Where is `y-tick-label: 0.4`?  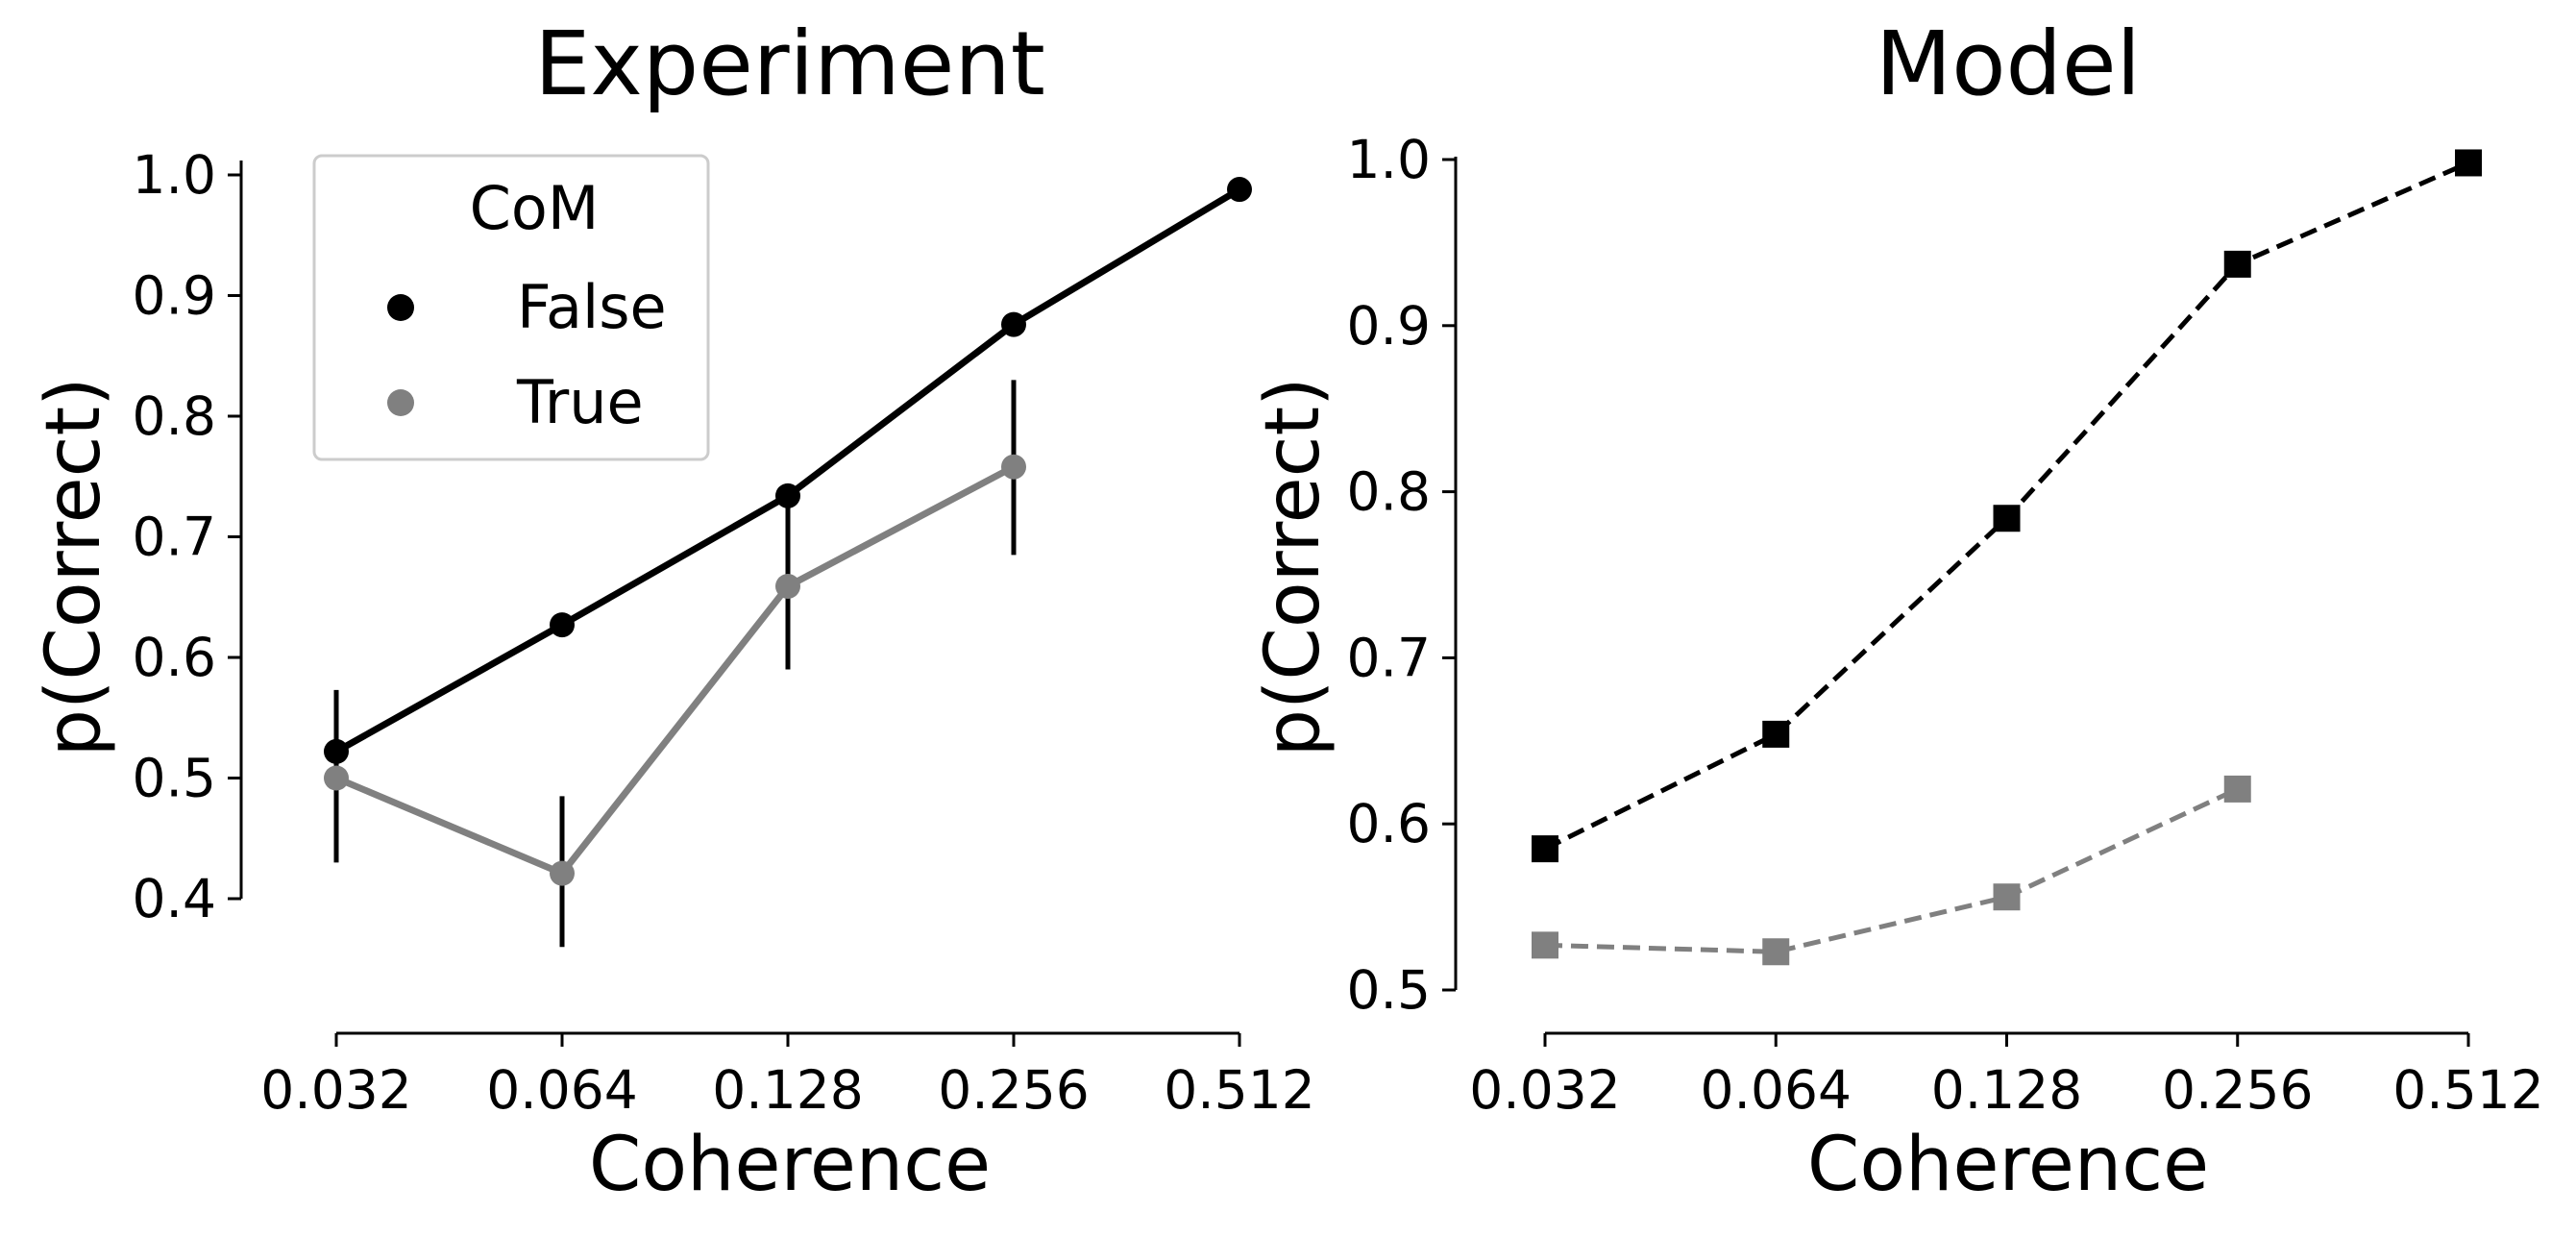
y-tick-label: 0.4 is located at coordinates (174, 898).